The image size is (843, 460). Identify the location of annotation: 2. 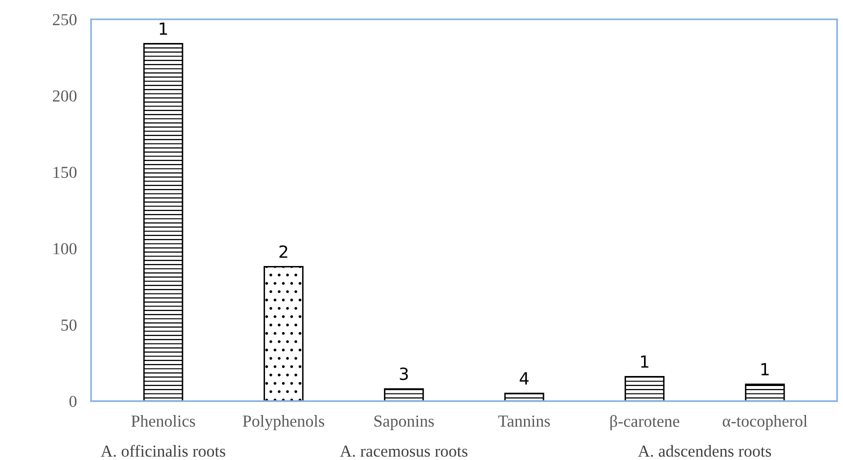
(283, 251).